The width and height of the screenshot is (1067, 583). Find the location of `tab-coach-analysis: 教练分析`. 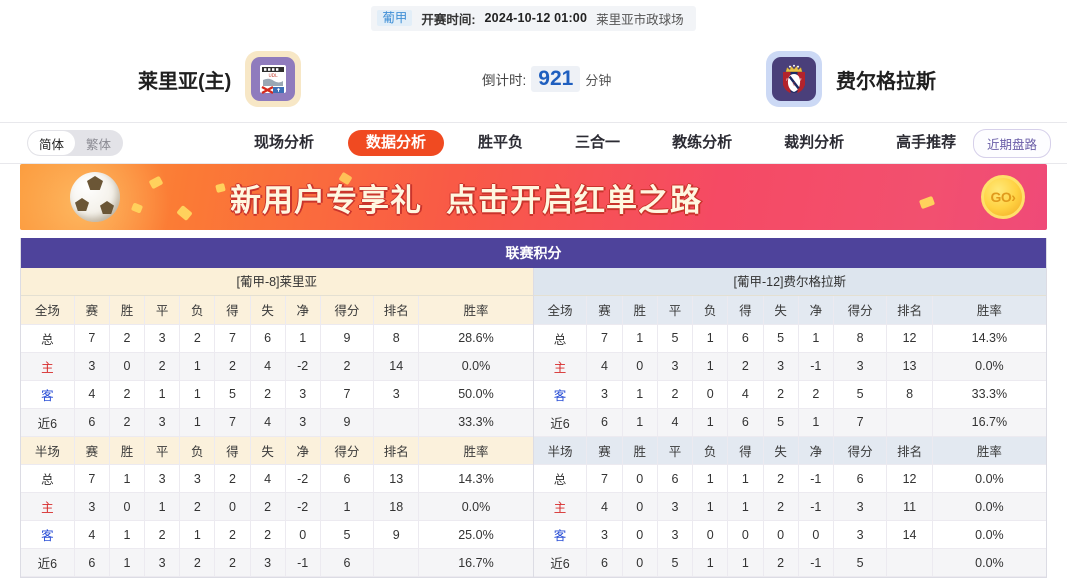

tab-coach-analysis: 教练分析 is located at coordinates (702, 142).